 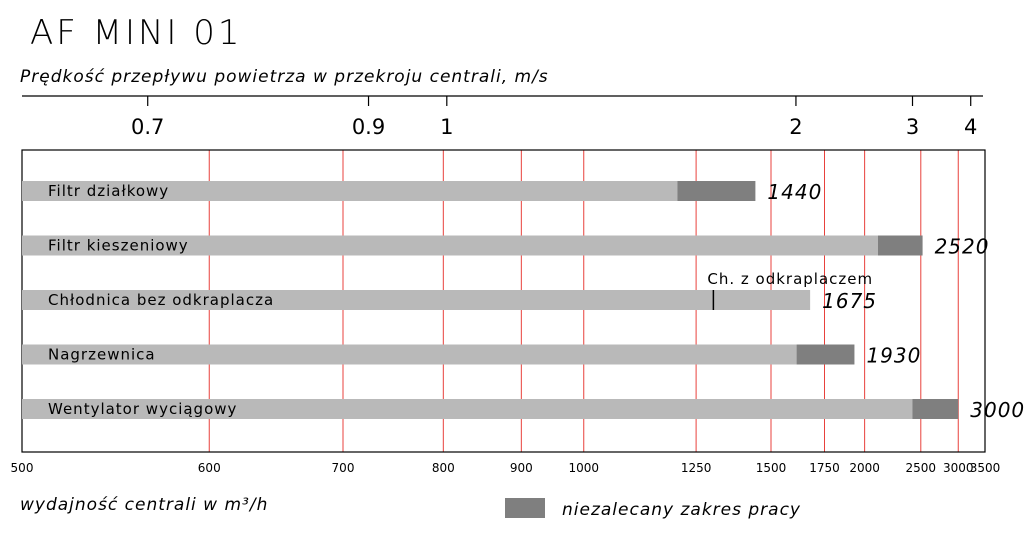 I want to click on bar-label-1: Filtr kieszeniowy, so click(x=118, y=246).